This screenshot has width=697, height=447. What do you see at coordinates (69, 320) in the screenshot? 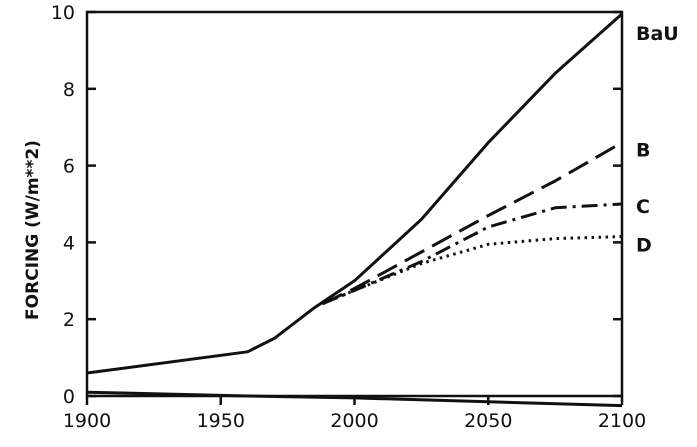
I see `y-tick-label: 2` at bounding box center [69, 320].